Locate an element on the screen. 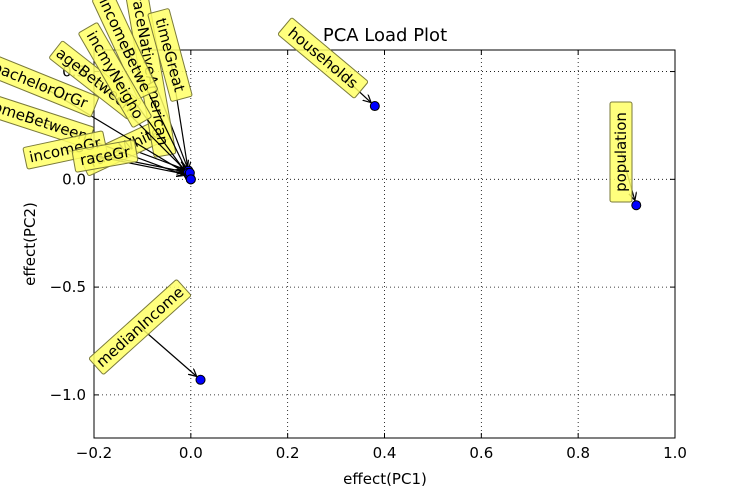 This screenshot has height=500, width=750. x-tick-label: 1.0 is located at coordinates (675, 453).